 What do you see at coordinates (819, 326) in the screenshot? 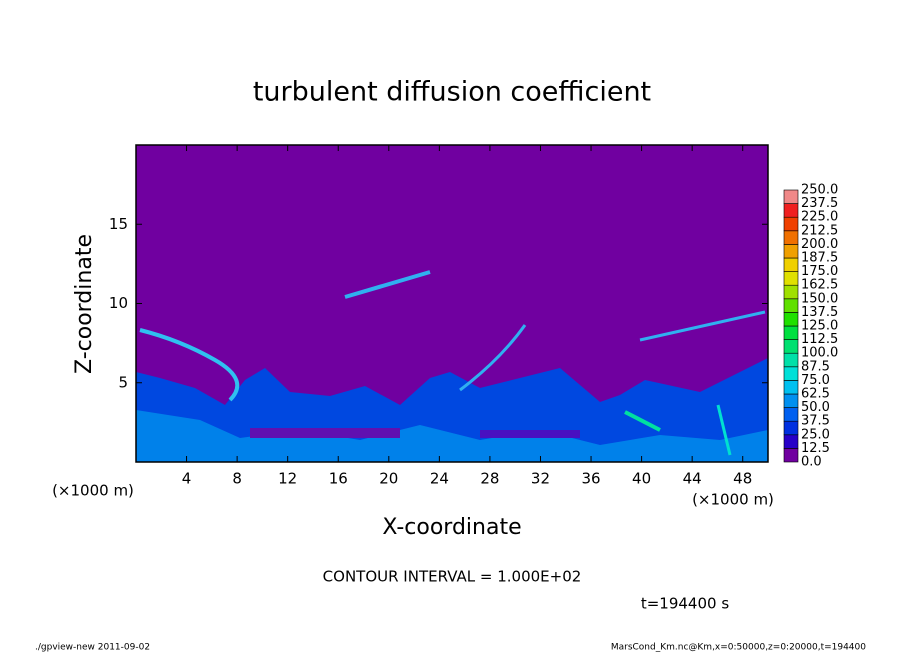
I see `colorbar-label: 125.0` at bounding box center [819, 326].